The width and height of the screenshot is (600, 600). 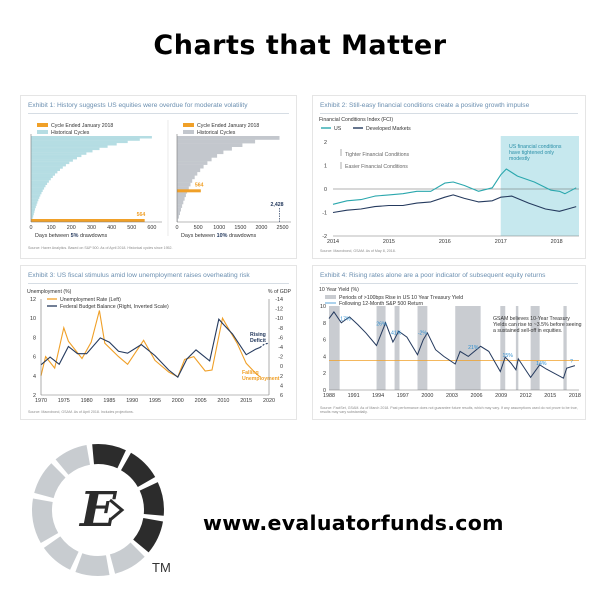 What do you see at coordinates (150, 348) in the screenshot?
I see `budget-balance-line` at bounding box center [150, 348].